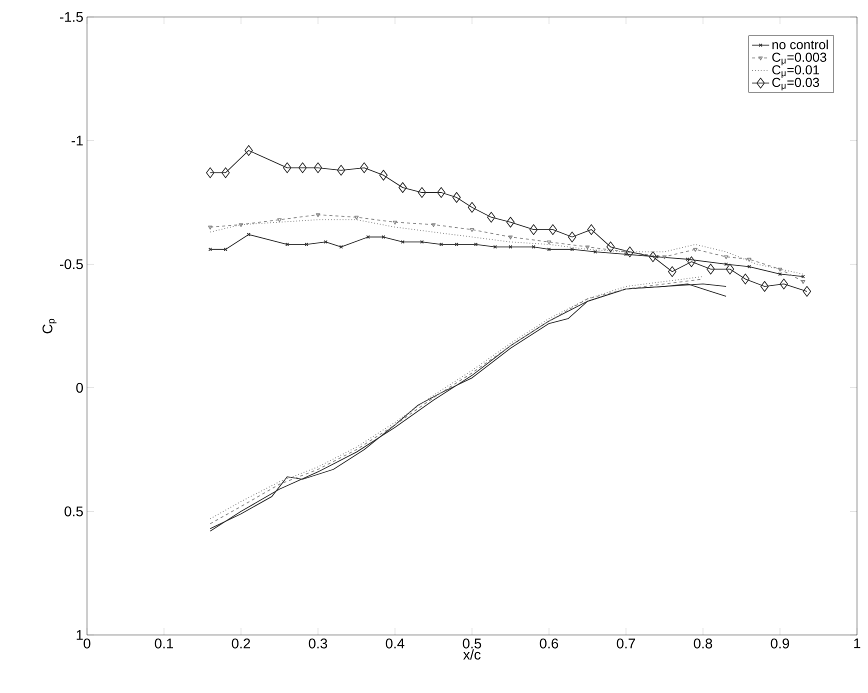  I want to click on legend-label: C$_{μ}$=0.03, so click(796, 84).